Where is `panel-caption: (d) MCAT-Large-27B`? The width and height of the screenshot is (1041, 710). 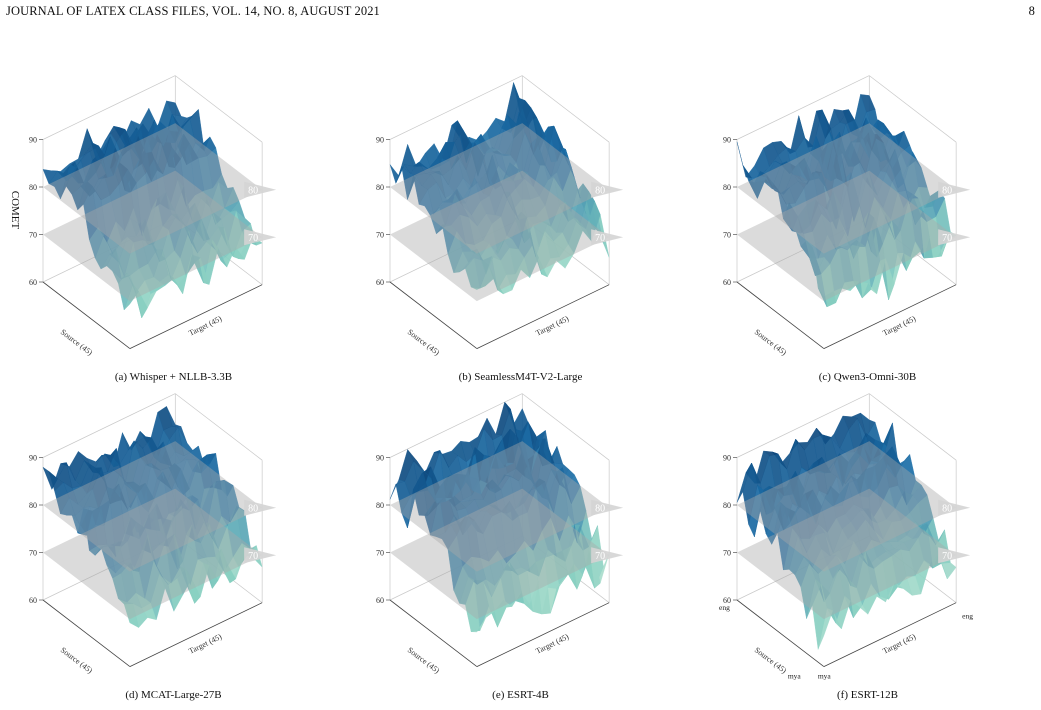 panel-caption: (d) MCAT-Large-27B is located at coordinates (173, 695).